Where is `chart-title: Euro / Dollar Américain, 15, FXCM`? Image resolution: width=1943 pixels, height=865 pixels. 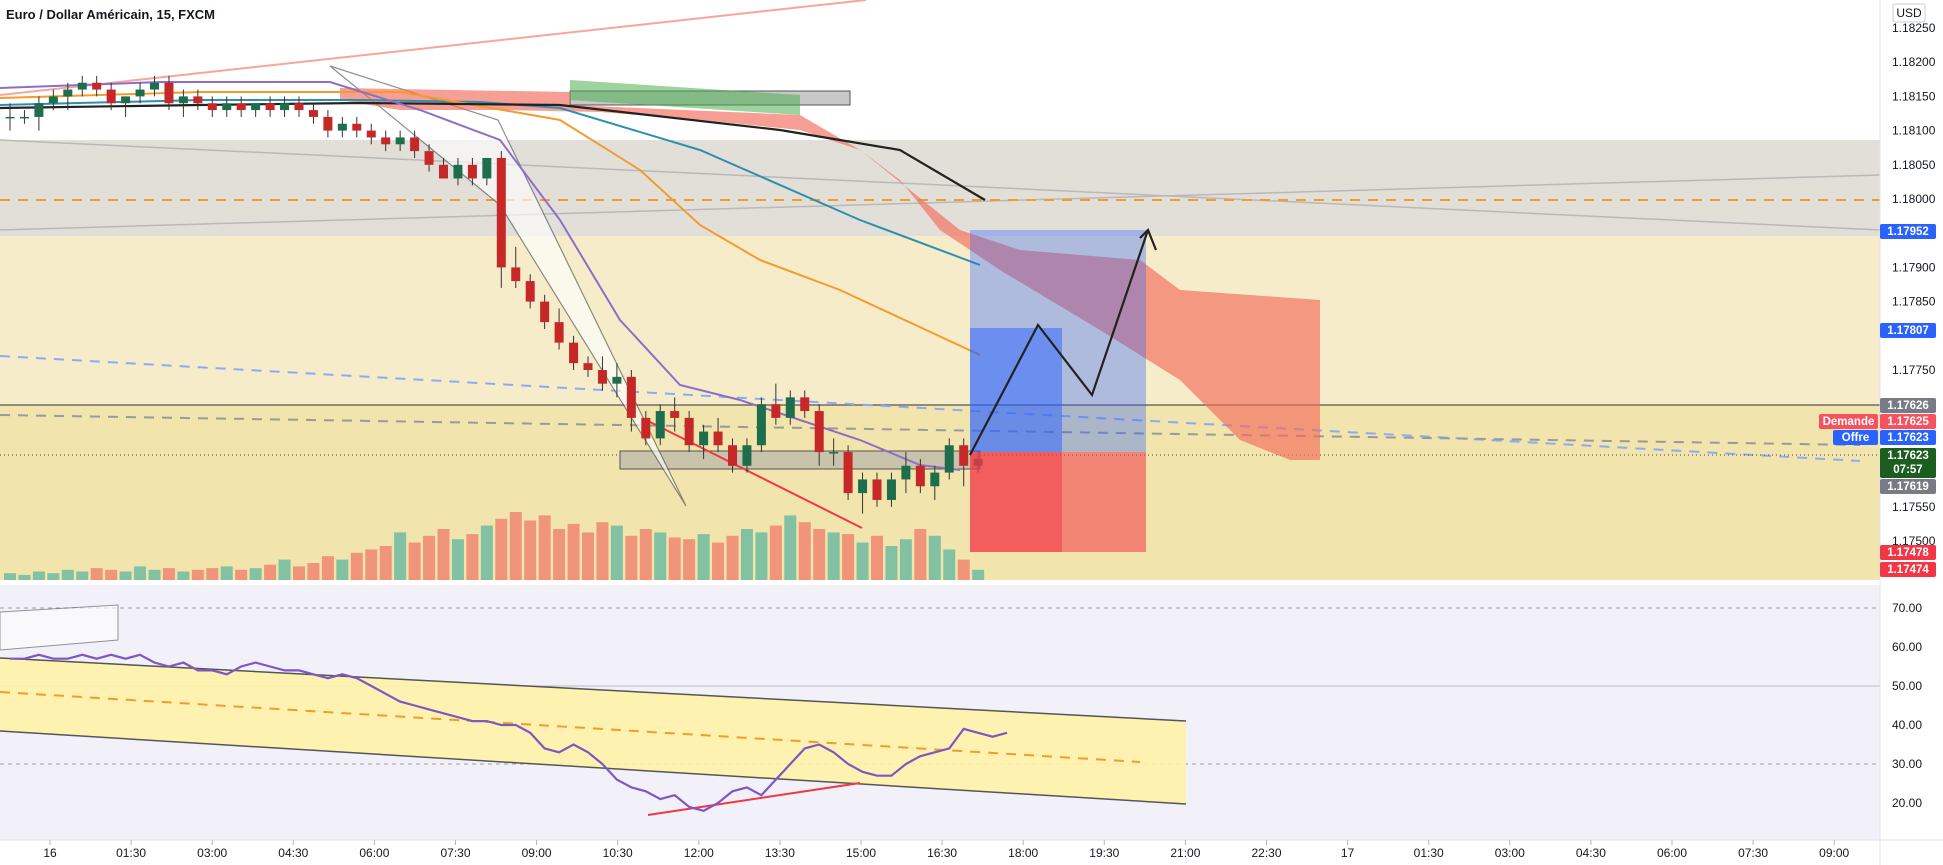 chart-title: Euro / Dollar Américain, 15, FXCM is located at coordinates (111, 14).